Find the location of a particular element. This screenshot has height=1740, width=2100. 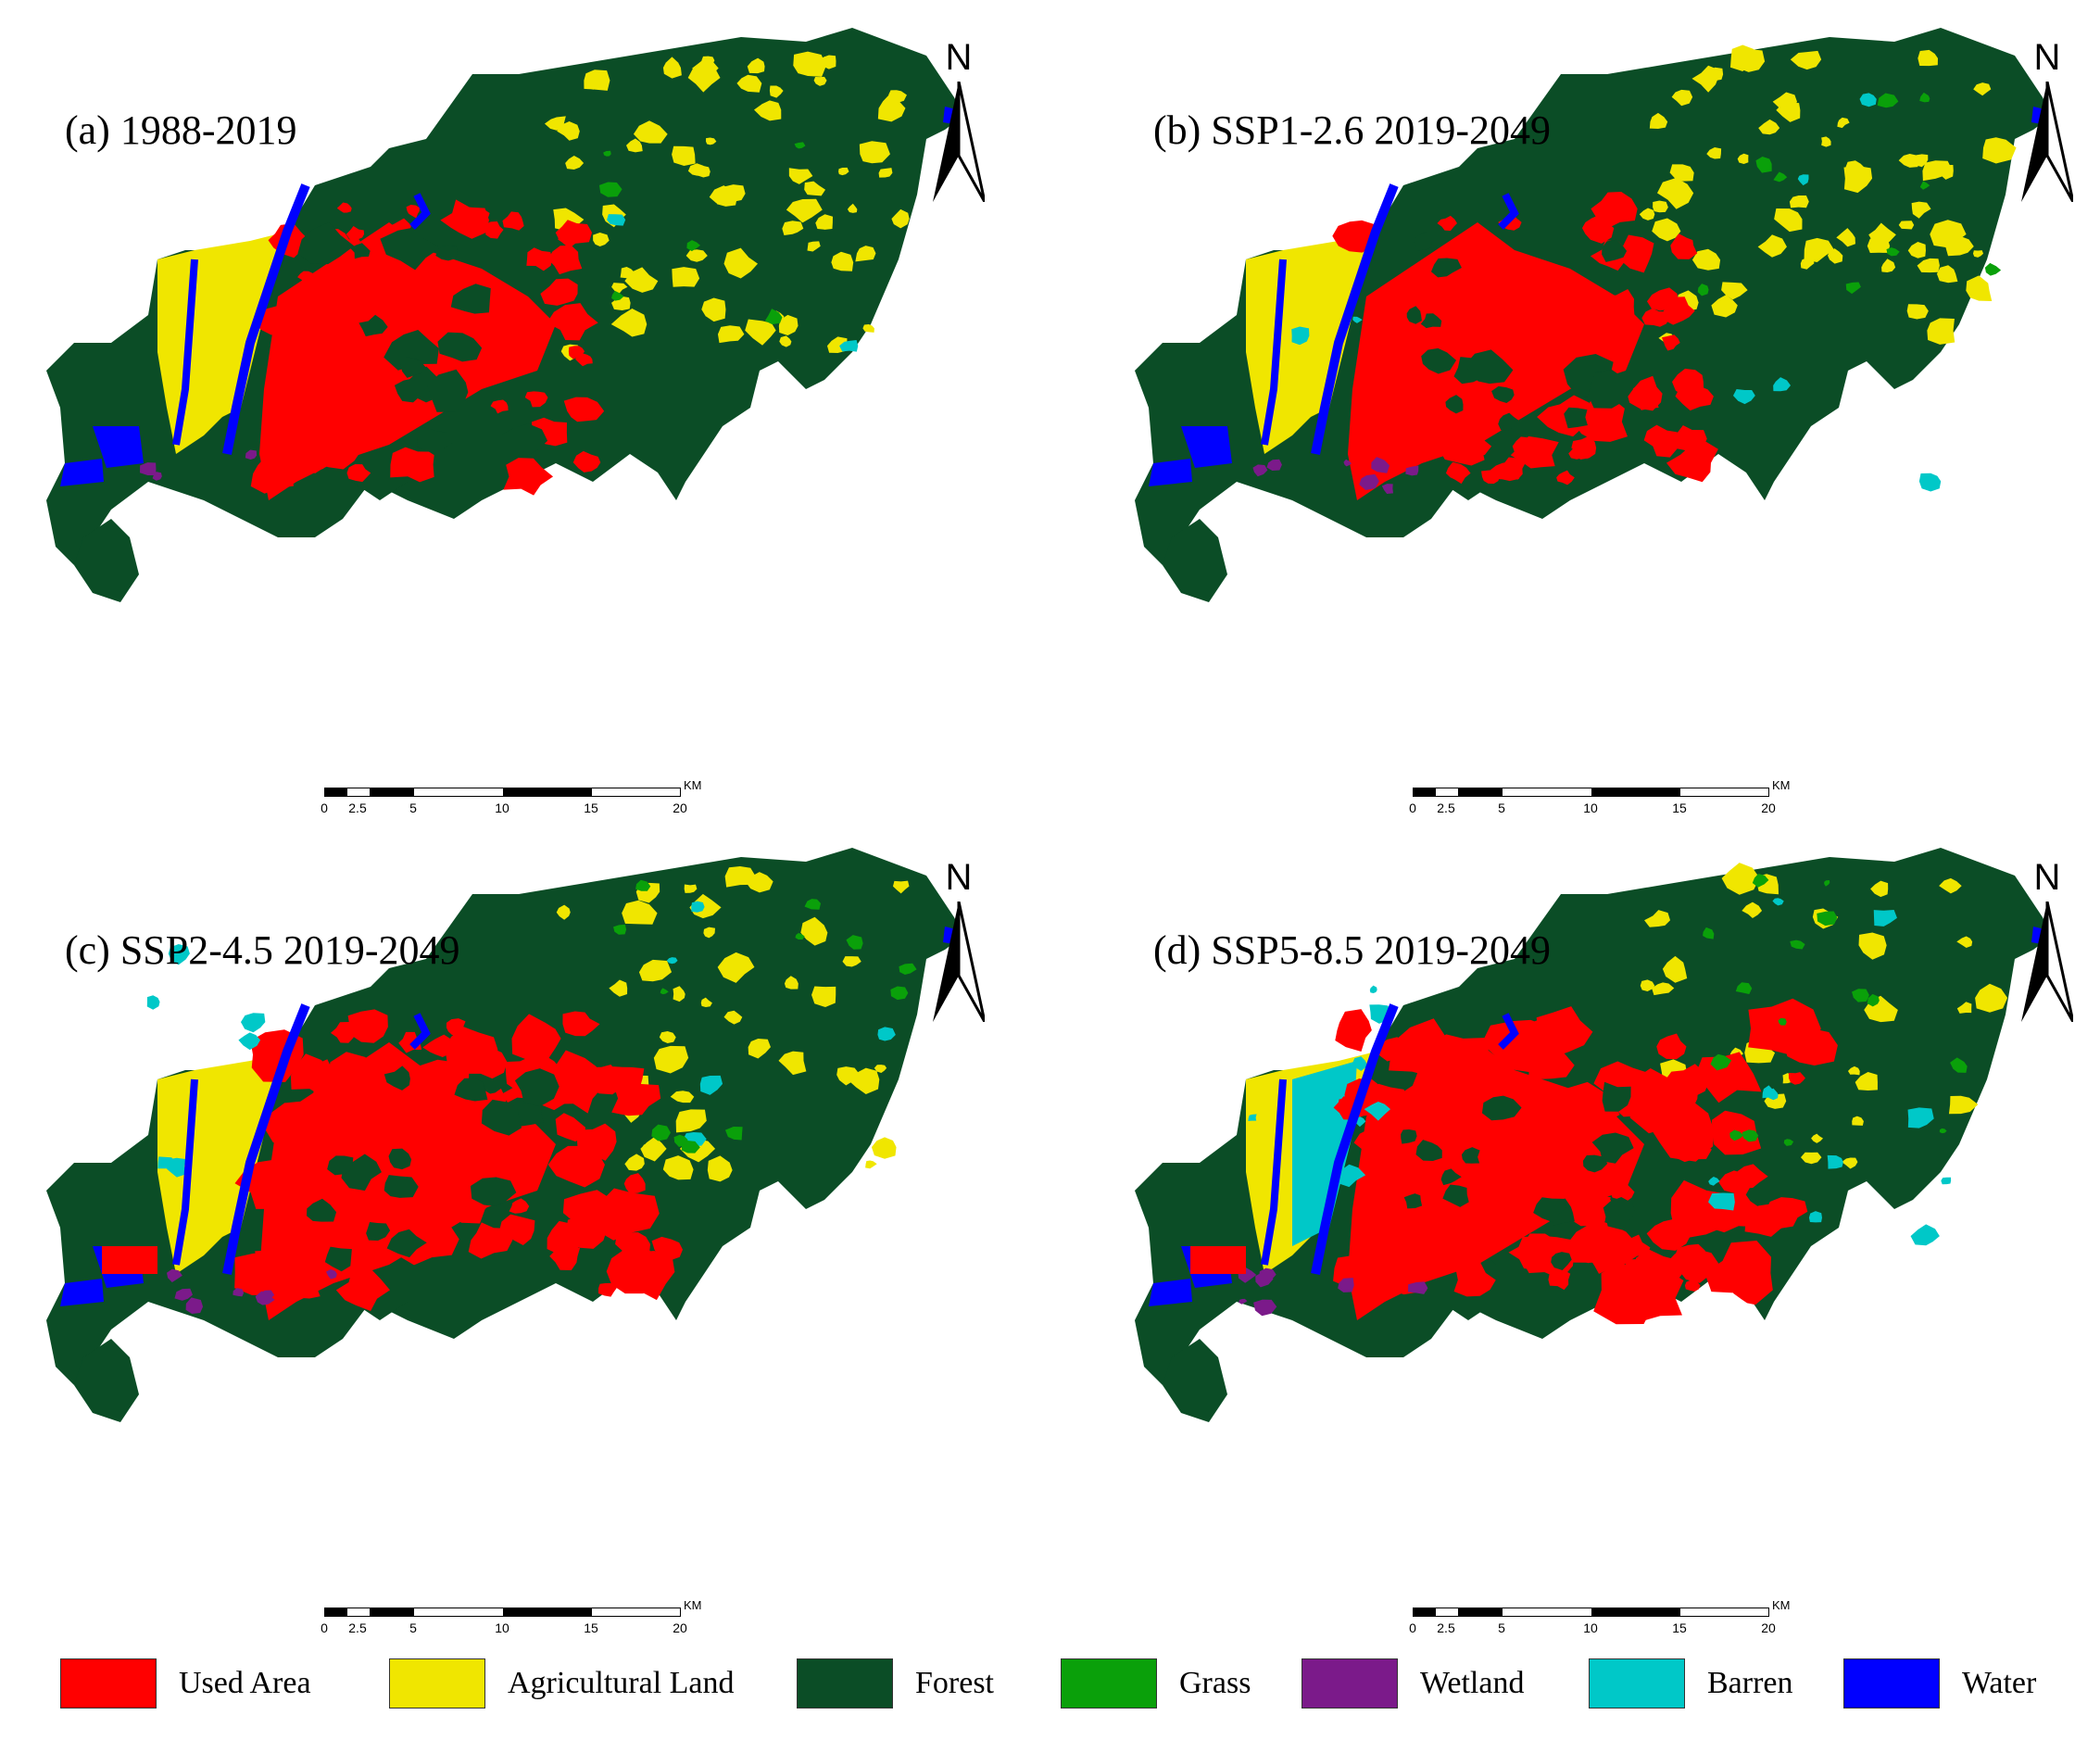

river-main is located at coordinates (266, 1139).